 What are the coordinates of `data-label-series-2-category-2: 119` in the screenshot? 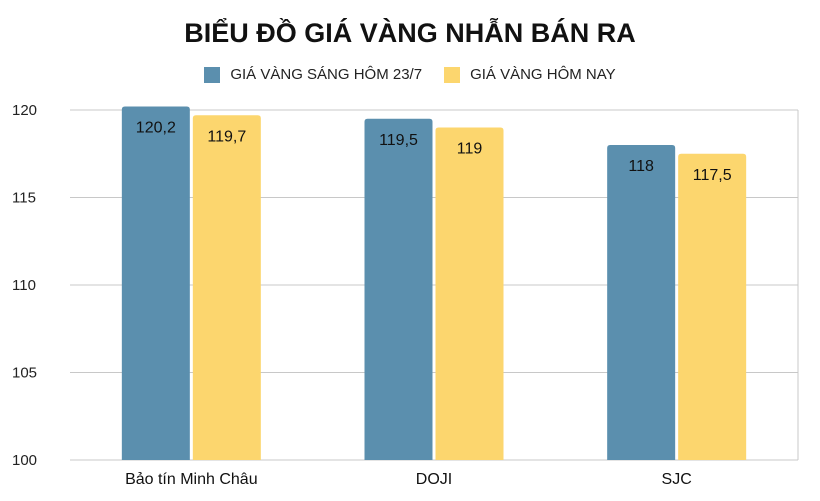 It's located at (470, 149).